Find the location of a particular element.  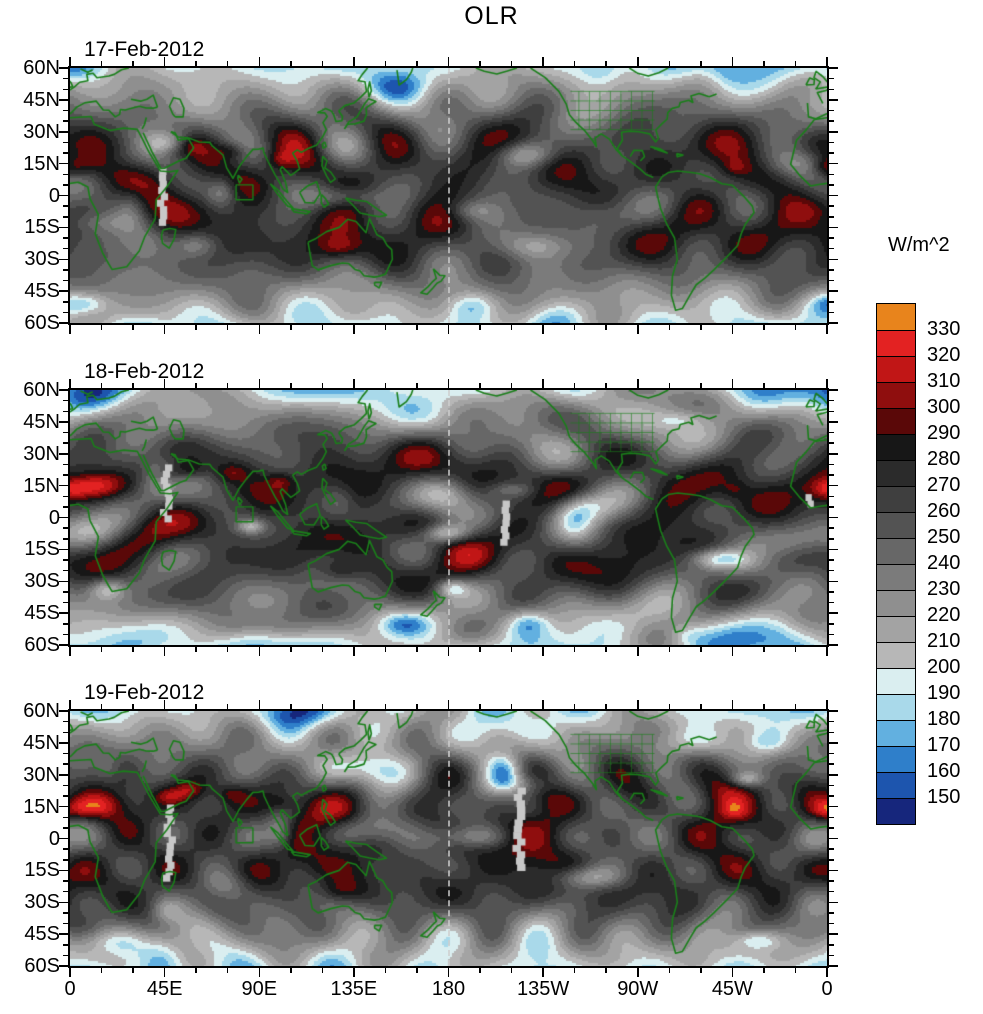

y-axis-tick-label: 60N is located at coordinates (41, 390).